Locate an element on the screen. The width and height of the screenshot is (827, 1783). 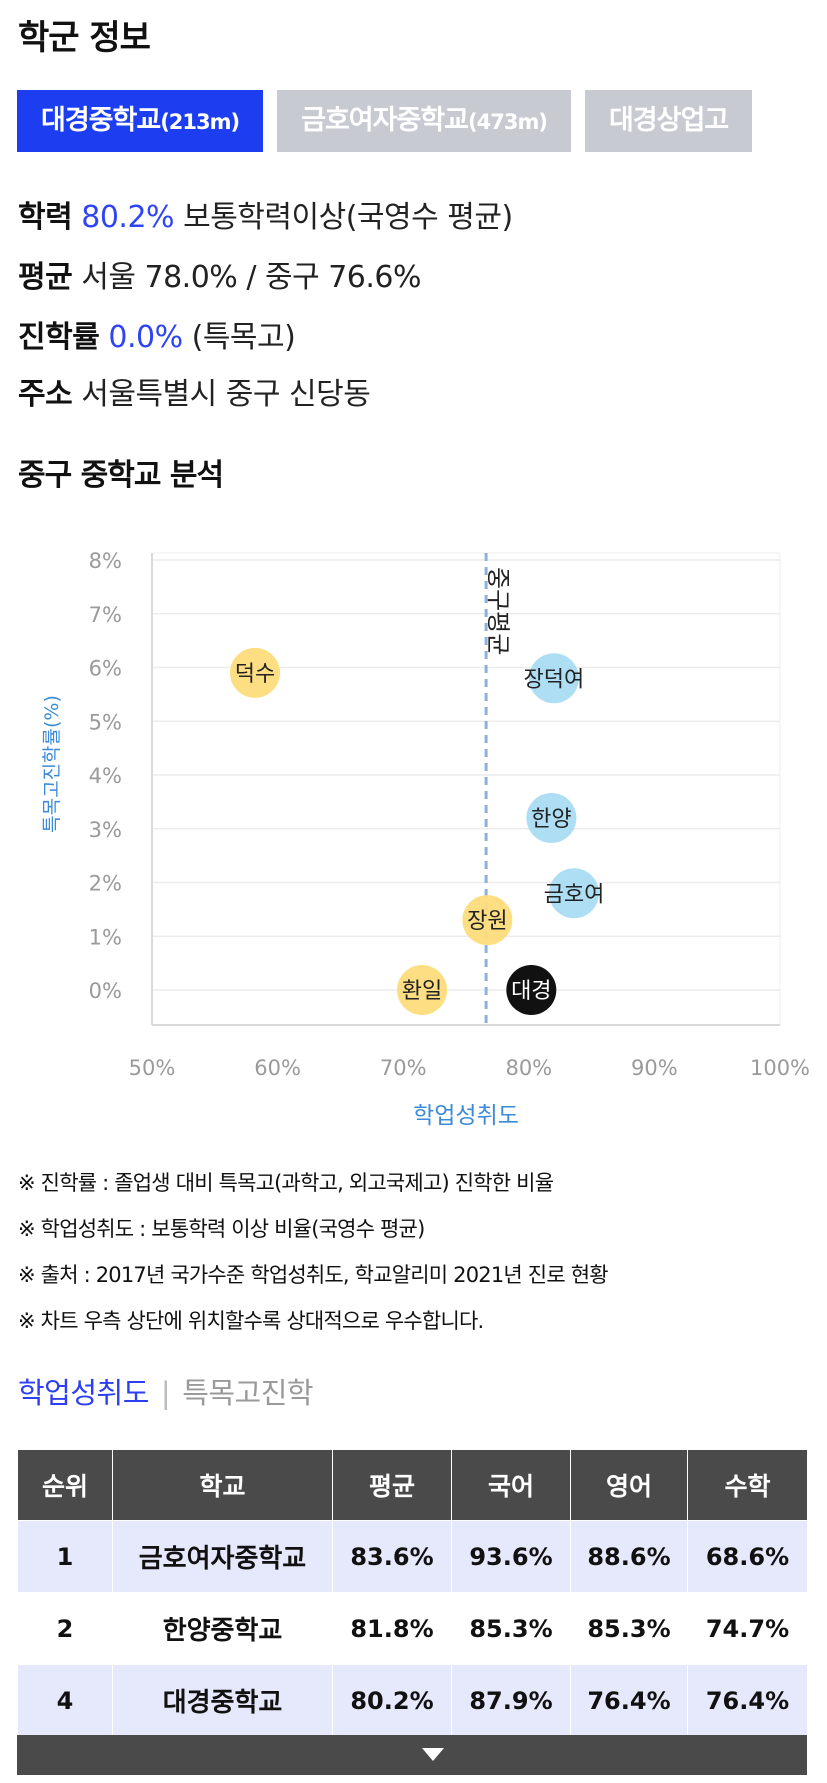
y-tick-label: 3% is located at coordinates (105, 830).